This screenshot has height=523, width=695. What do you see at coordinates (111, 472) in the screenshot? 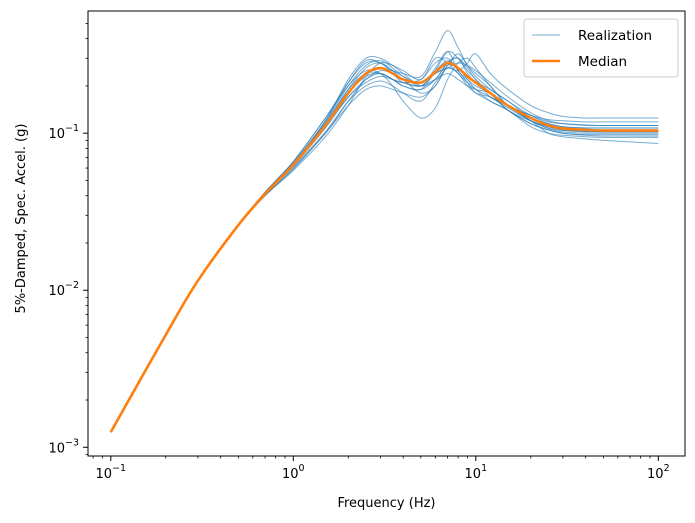
I see `x-tick-label: 10⁻¹` at bounding box center [111, 472].